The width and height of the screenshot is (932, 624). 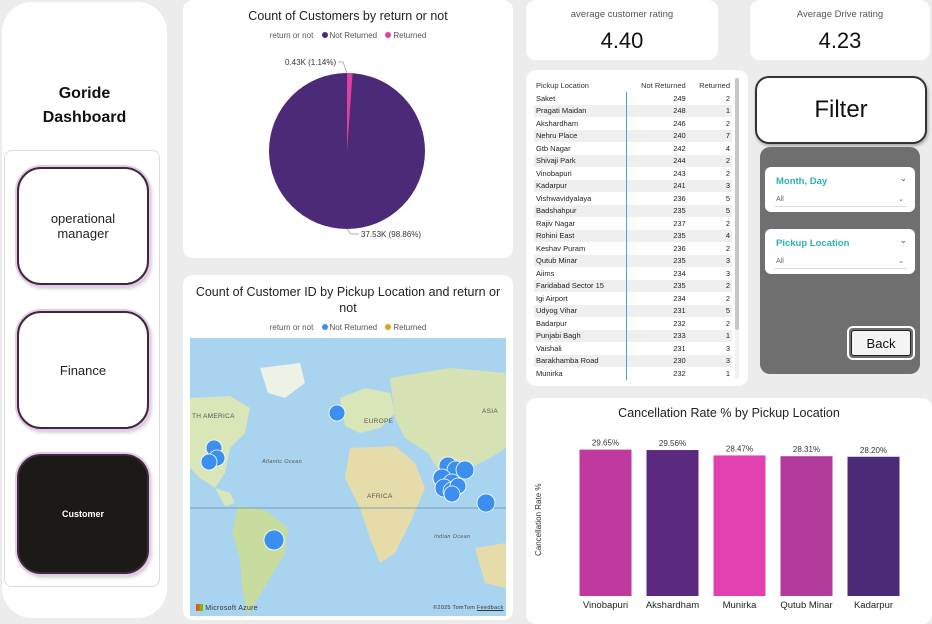 I want to click on bar-akshardham, so click(x=672, y=523).